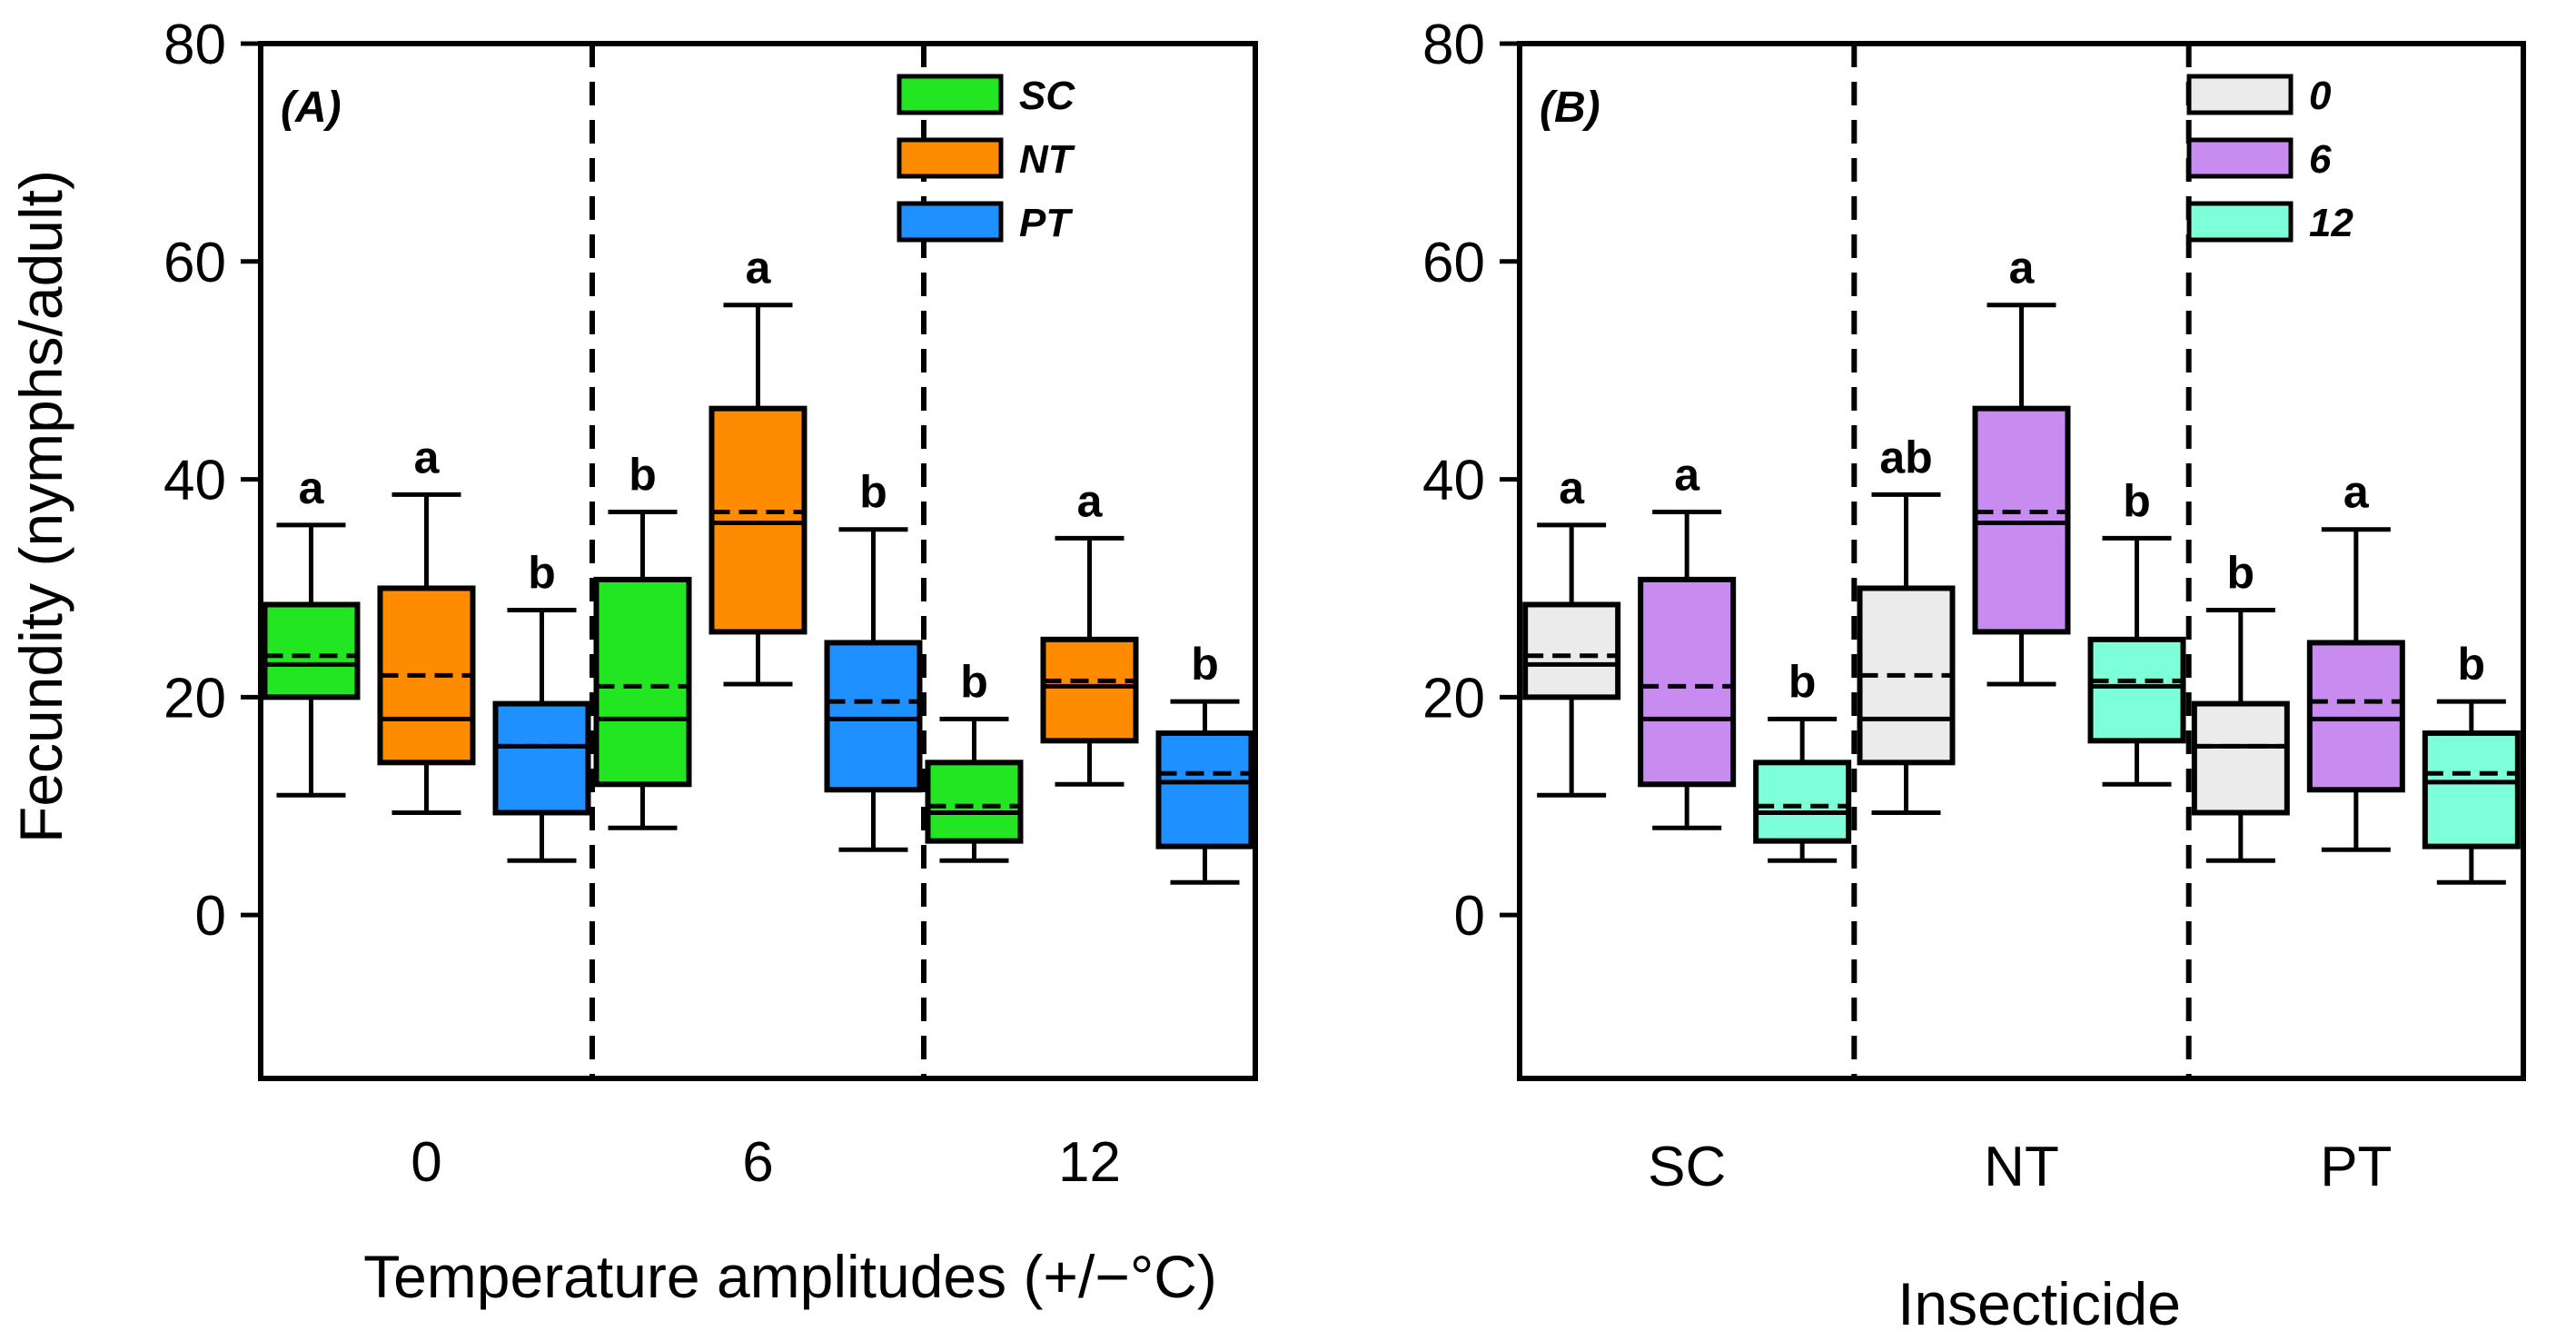 This screenshot has width=2576, height=1331. What do you see at coordinates (2331, 223) in the screenshot?
I see `legend-label: 12` at bounding box center [2331, 223].